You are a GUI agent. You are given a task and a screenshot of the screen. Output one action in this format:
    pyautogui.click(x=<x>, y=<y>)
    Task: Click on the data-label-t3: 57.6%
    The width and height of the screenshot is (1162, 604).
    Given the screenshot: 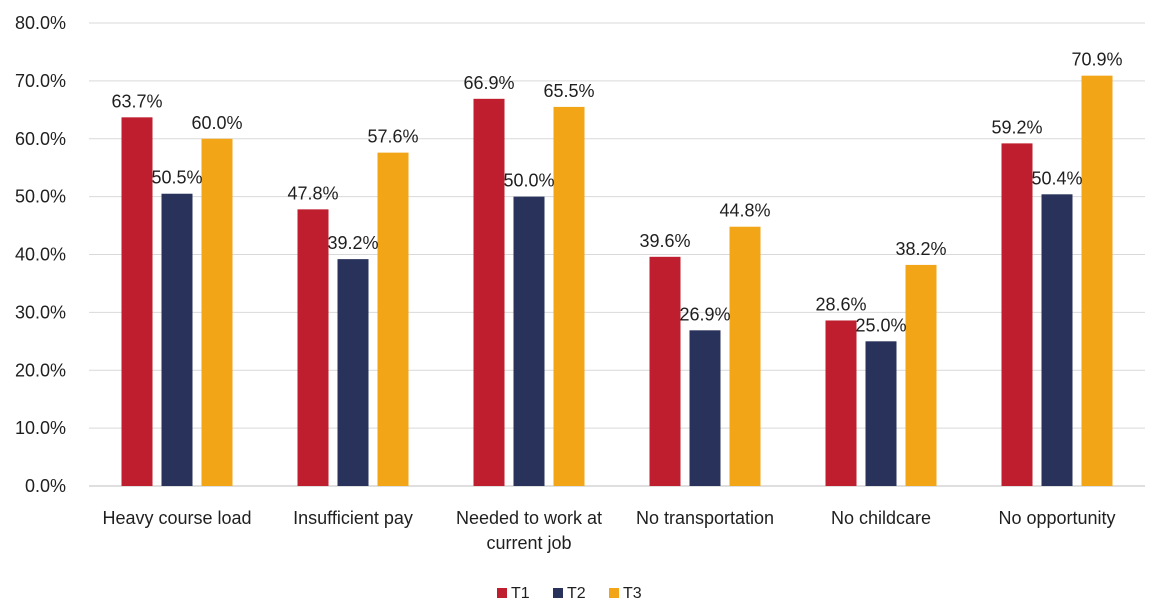 What is the action you would take?
    pyautogui.click(x=392, y=137)
    